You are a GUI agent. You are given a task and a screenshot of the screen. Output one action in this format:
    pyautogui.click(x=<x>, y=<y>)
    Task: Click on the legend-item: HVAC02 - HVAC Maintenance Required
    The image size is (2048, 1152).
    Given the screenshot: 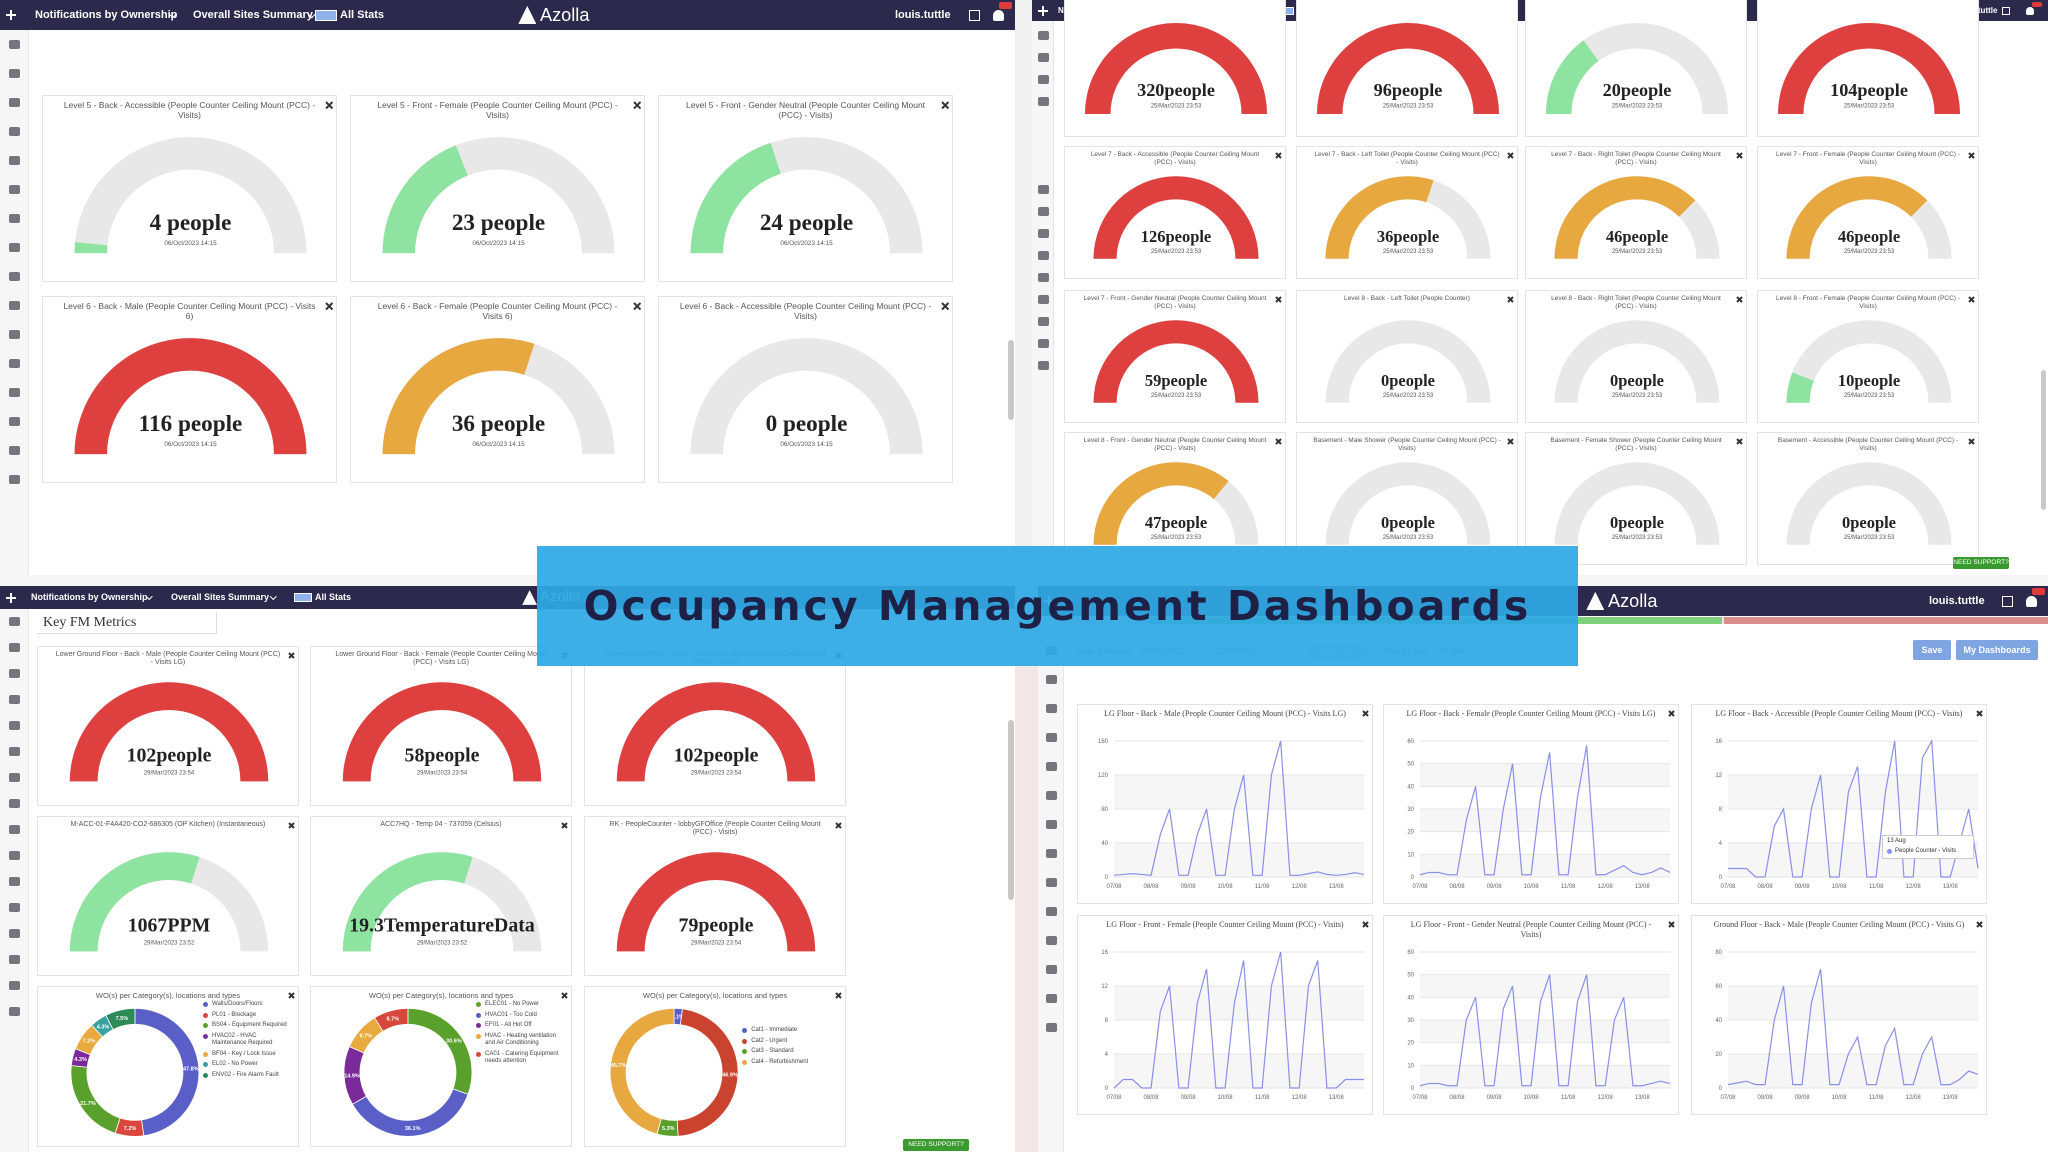 What is the action you would take?
    pyautogui.click(x=246, y=1040)
    